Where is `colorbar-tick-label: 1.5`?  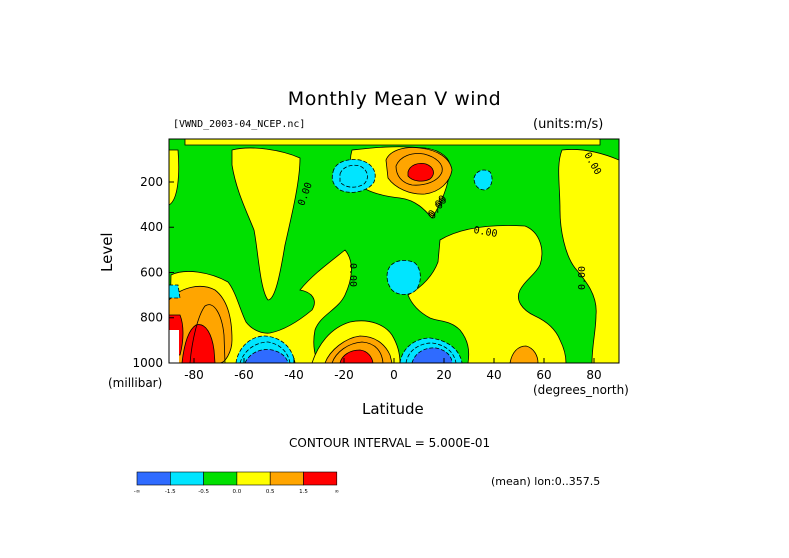 colorbar-tick-label: 1.5 is located at coordinates (303, 492).